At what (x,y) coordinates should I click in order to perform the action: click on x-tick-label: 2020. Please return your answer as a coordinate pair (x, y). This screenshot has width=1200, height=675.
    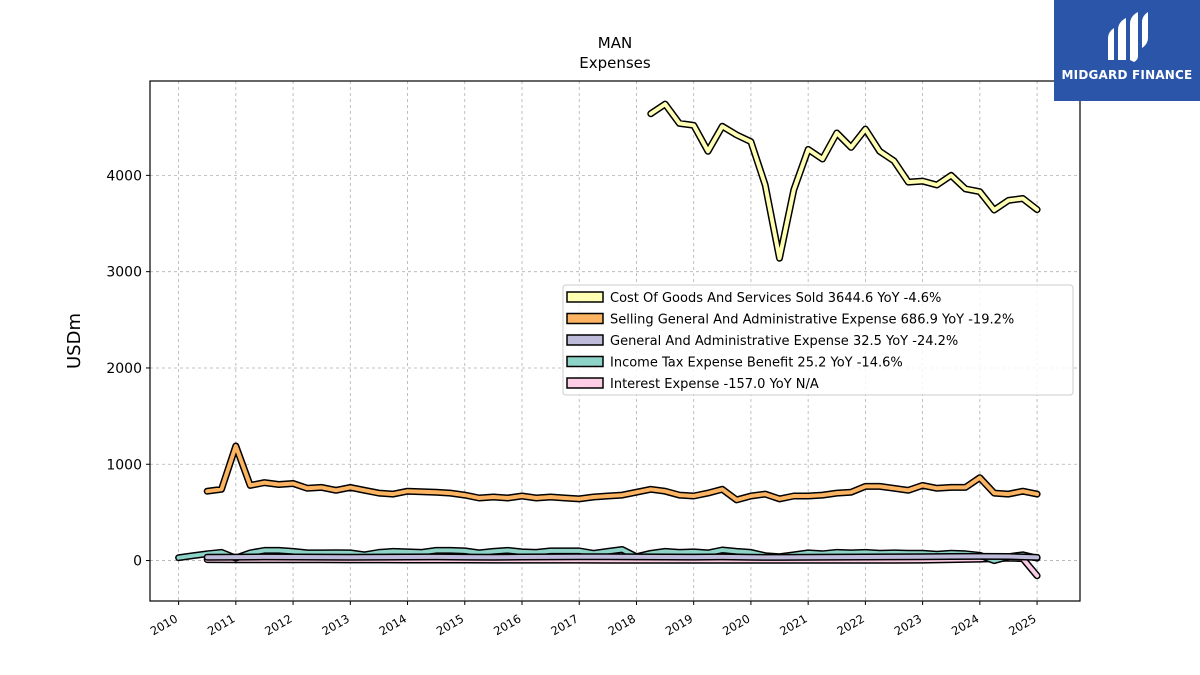
    Looking at the image, I should click on (736, 624).